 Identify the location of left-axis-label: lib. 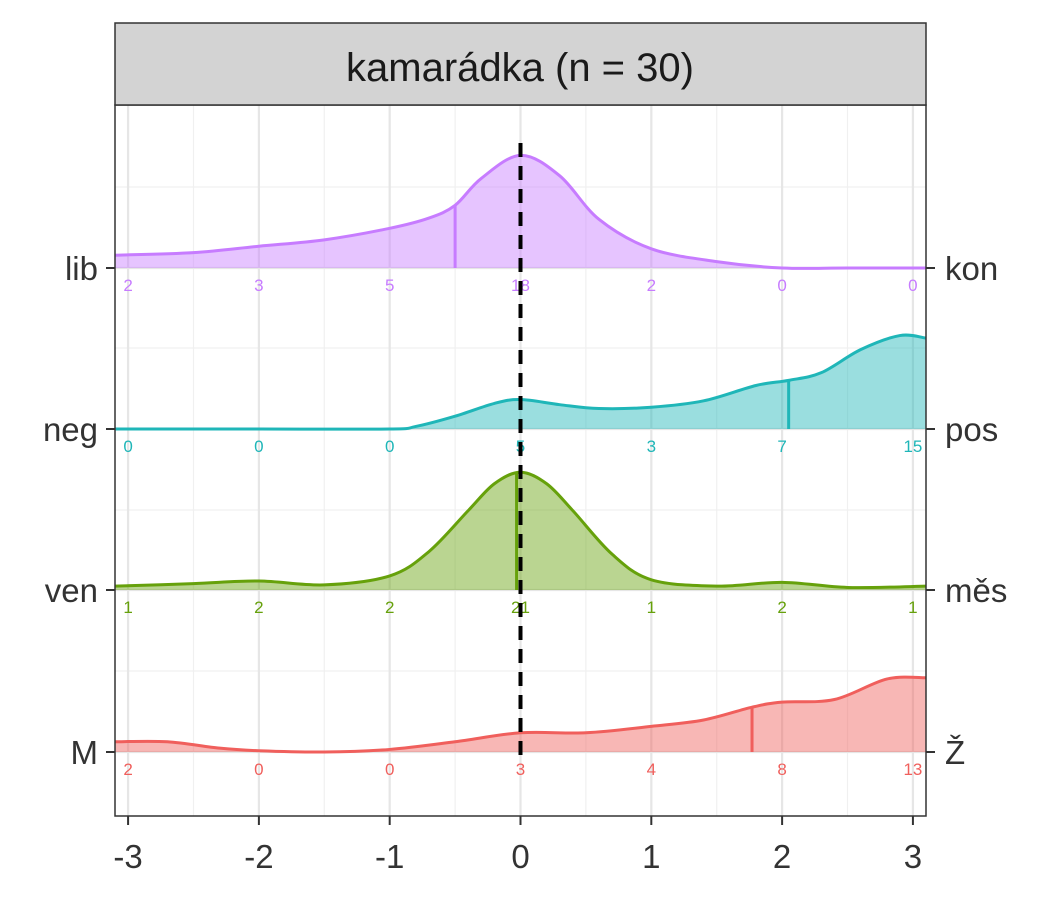
(81, 268).